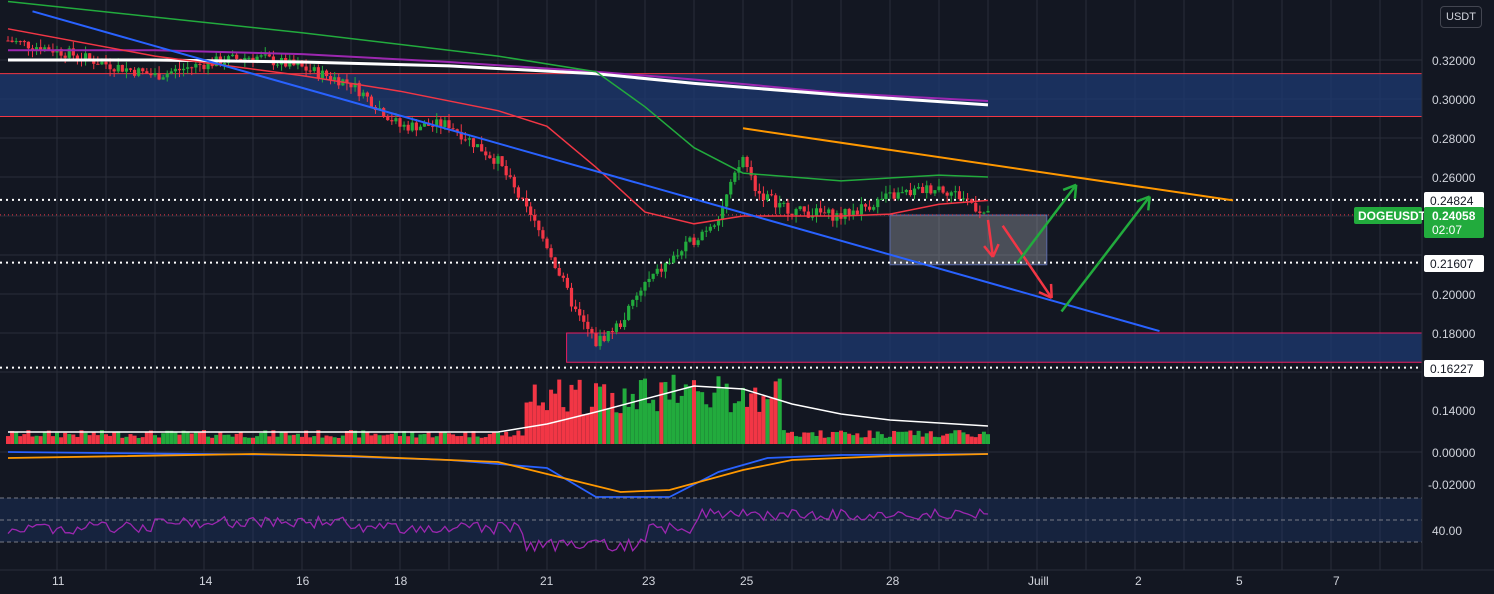 The height and width of the screenshot is (594, 1494). I want to click on time-tick: 2, so click(1138, 581).